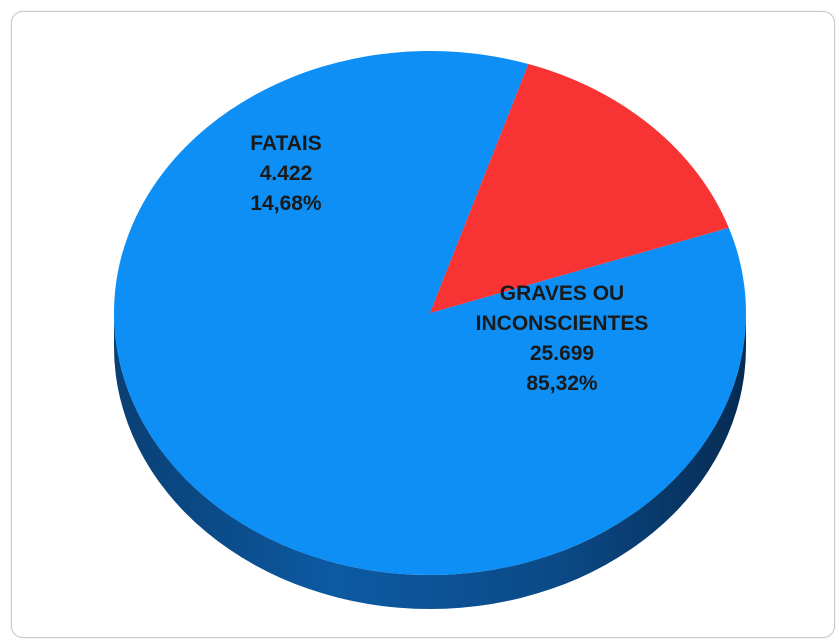  What do you see at coordinates (562, 323) in the screenshot?
I see `slice-label-graves-line-2: INCONSCIENTES` at bounding box center [562, 323].